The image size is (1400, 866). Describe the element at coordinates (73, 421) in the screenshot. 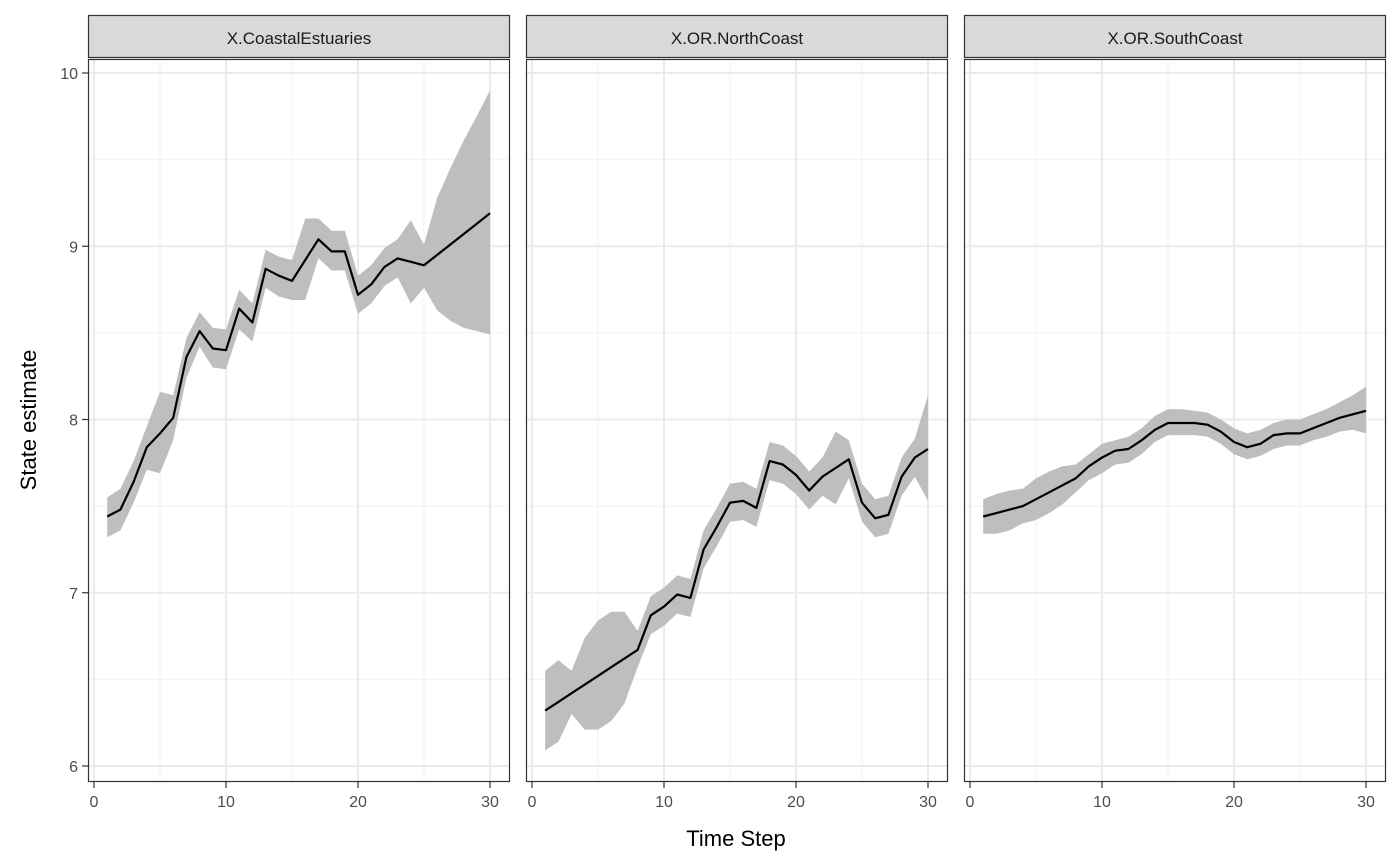

I see `y-tick-label: 8` at that location.